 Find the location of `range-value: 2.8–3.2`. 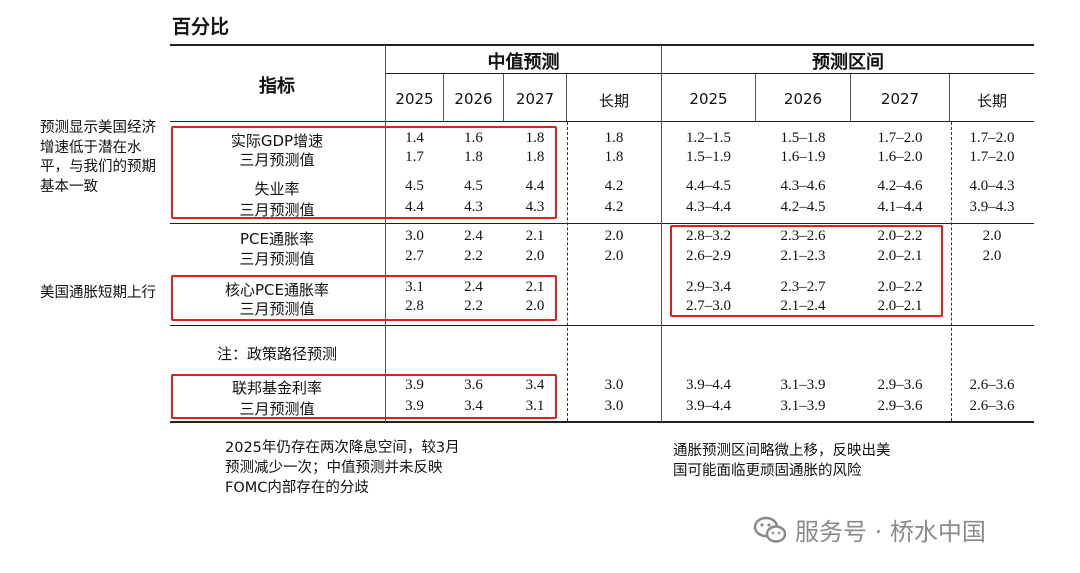

range-value: 2.8–3.2 is located at coordinates (708, 236).